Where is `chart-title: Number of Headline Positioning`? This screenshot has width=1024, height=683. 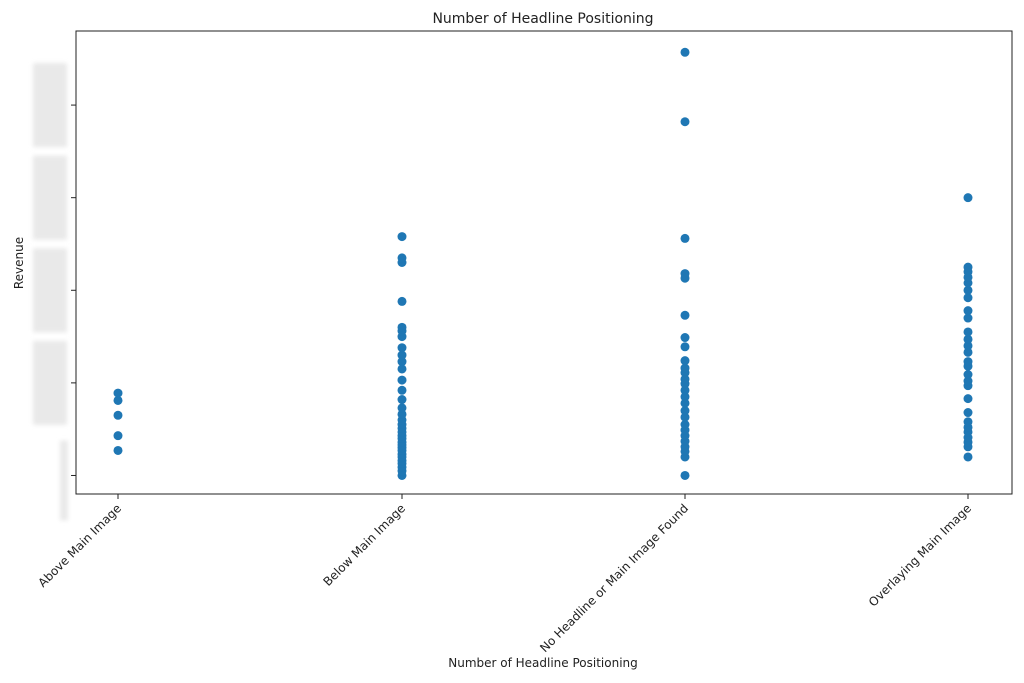 chart-title: Number of Headline Positioning is located at coordinates (542, 19).